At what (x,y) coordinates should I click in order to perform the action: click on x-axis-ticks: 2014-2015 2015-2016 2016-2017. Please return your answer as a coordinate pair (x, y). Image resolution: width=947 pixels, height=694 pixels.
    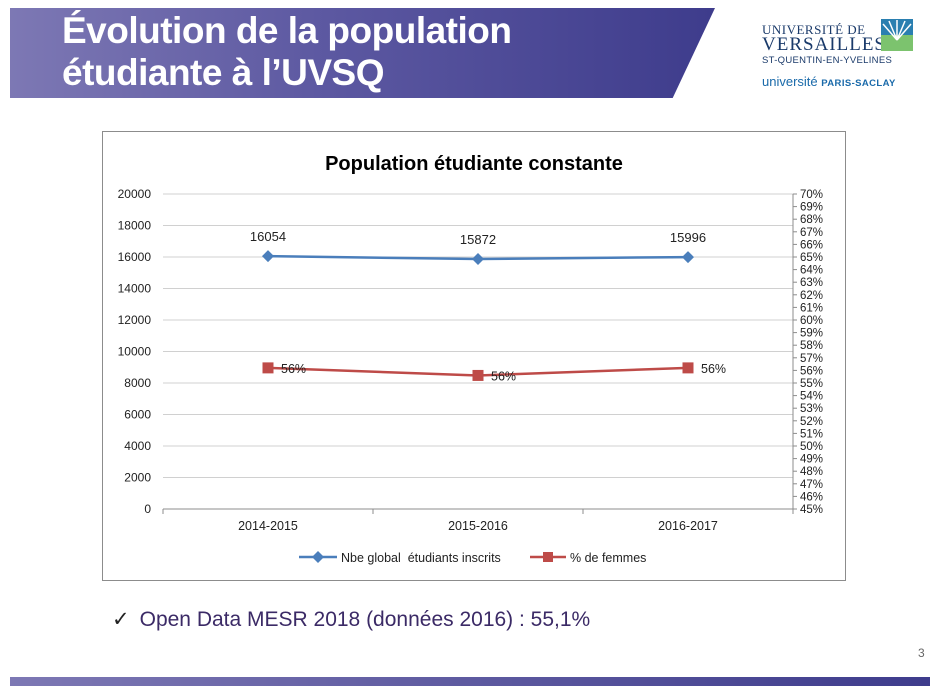
    Looking at the image, I should click on (478, 521).